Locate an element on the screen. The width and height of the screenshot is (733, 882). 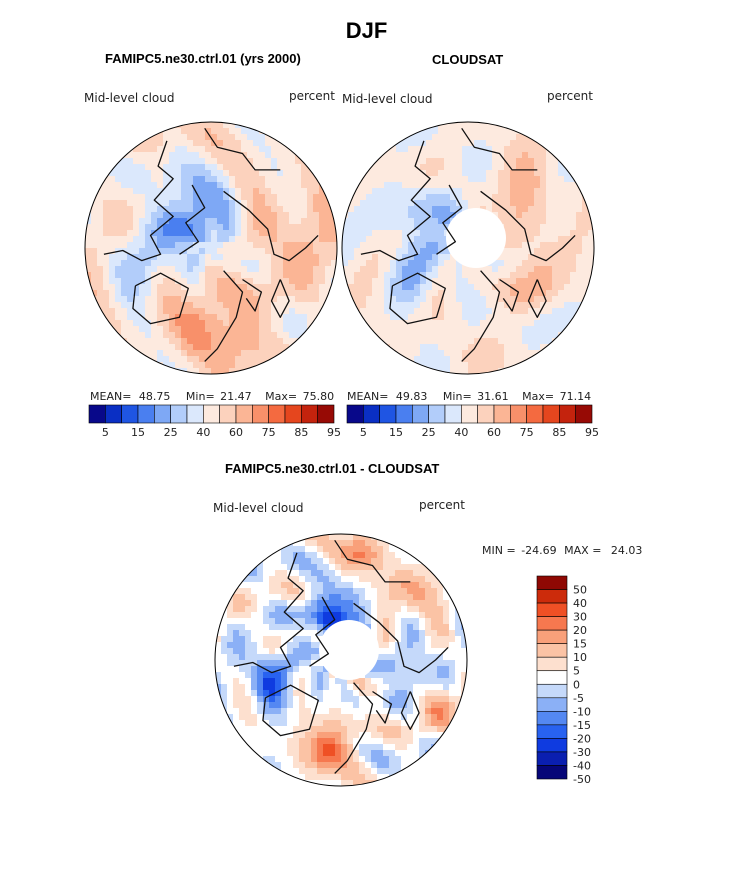
obs-polar-map is located at coordinates (468, 248).